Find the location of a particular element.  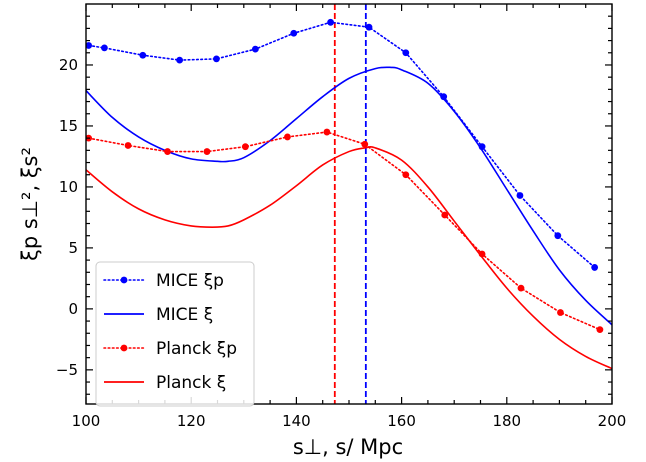

legend: MICE ξp MICE ξ Planck ξp Planck ξ is located at coordinates (175, 334).